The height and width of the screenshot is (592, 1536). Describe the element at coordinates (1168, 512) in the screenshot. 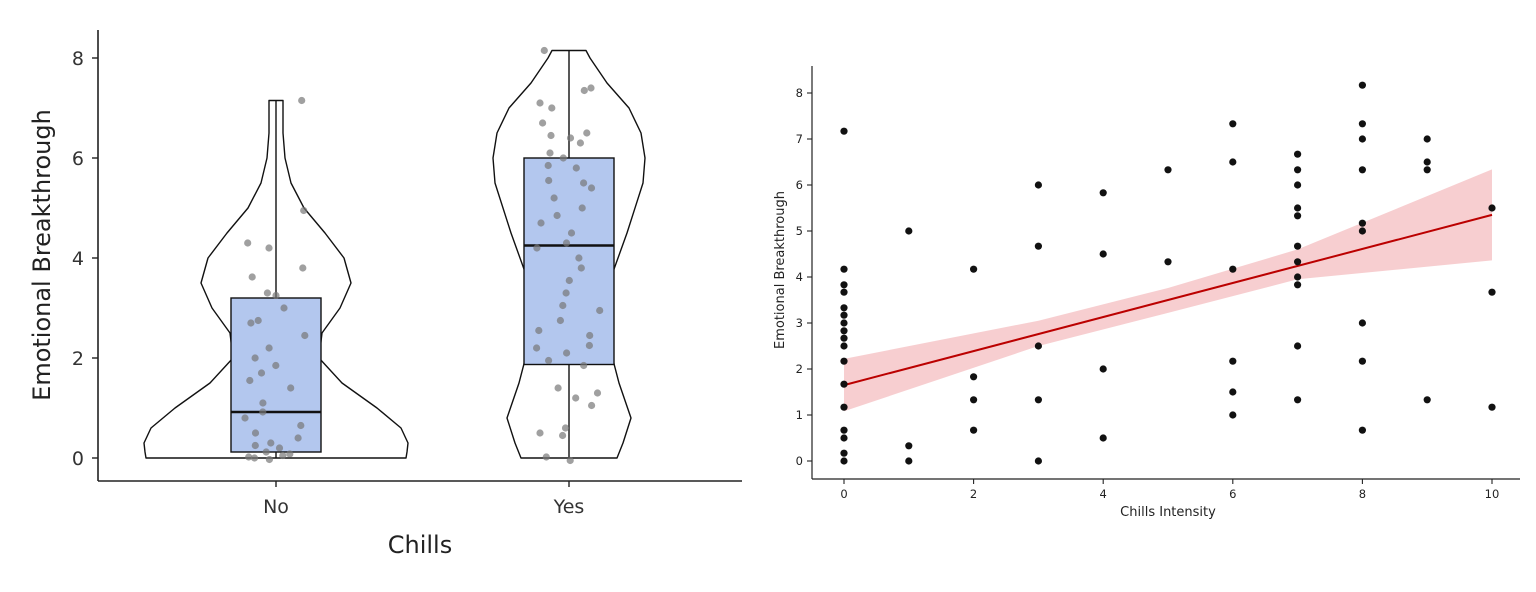

I see `scatter-x-axis-title: Chills Intensity` at that location.